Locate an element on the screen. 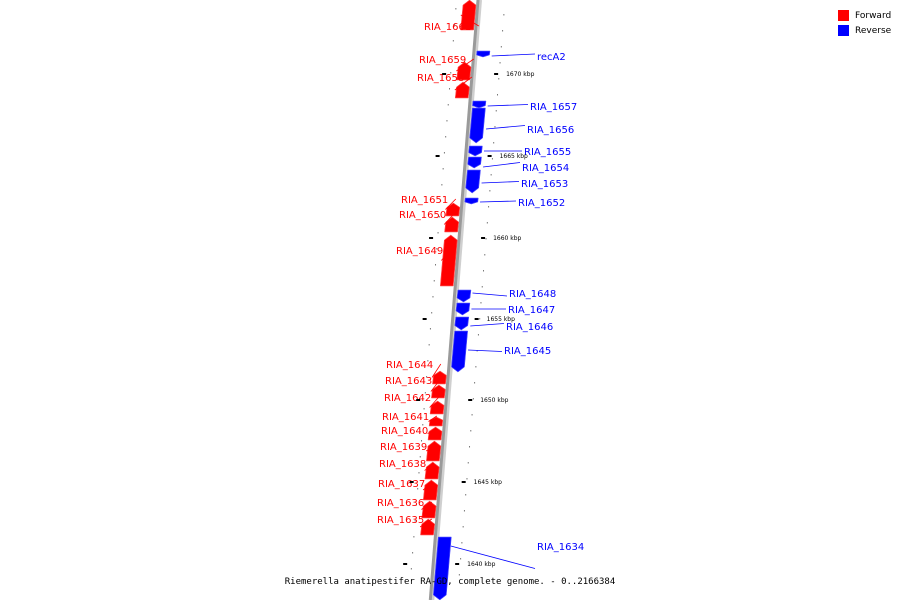 The image size is (900, 600). gene-ria-1647-shape is located at coordinates (463, 309).